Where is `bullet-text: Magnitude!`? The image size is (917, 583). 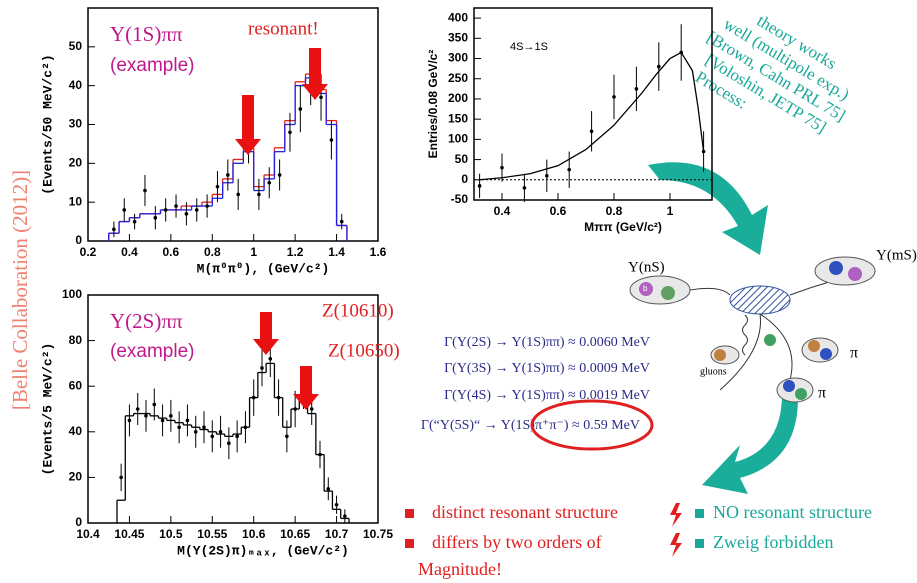 bullet-text: Magnitude! is located at coordinates (460, 569).